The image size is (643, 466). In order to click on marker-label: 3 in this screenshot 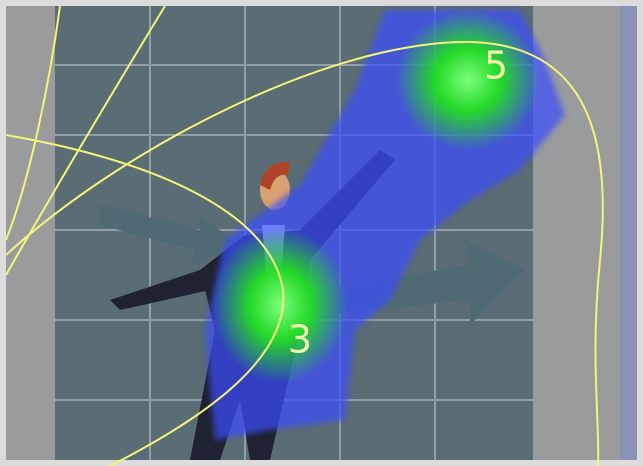, I will do `click(300, 340)`.